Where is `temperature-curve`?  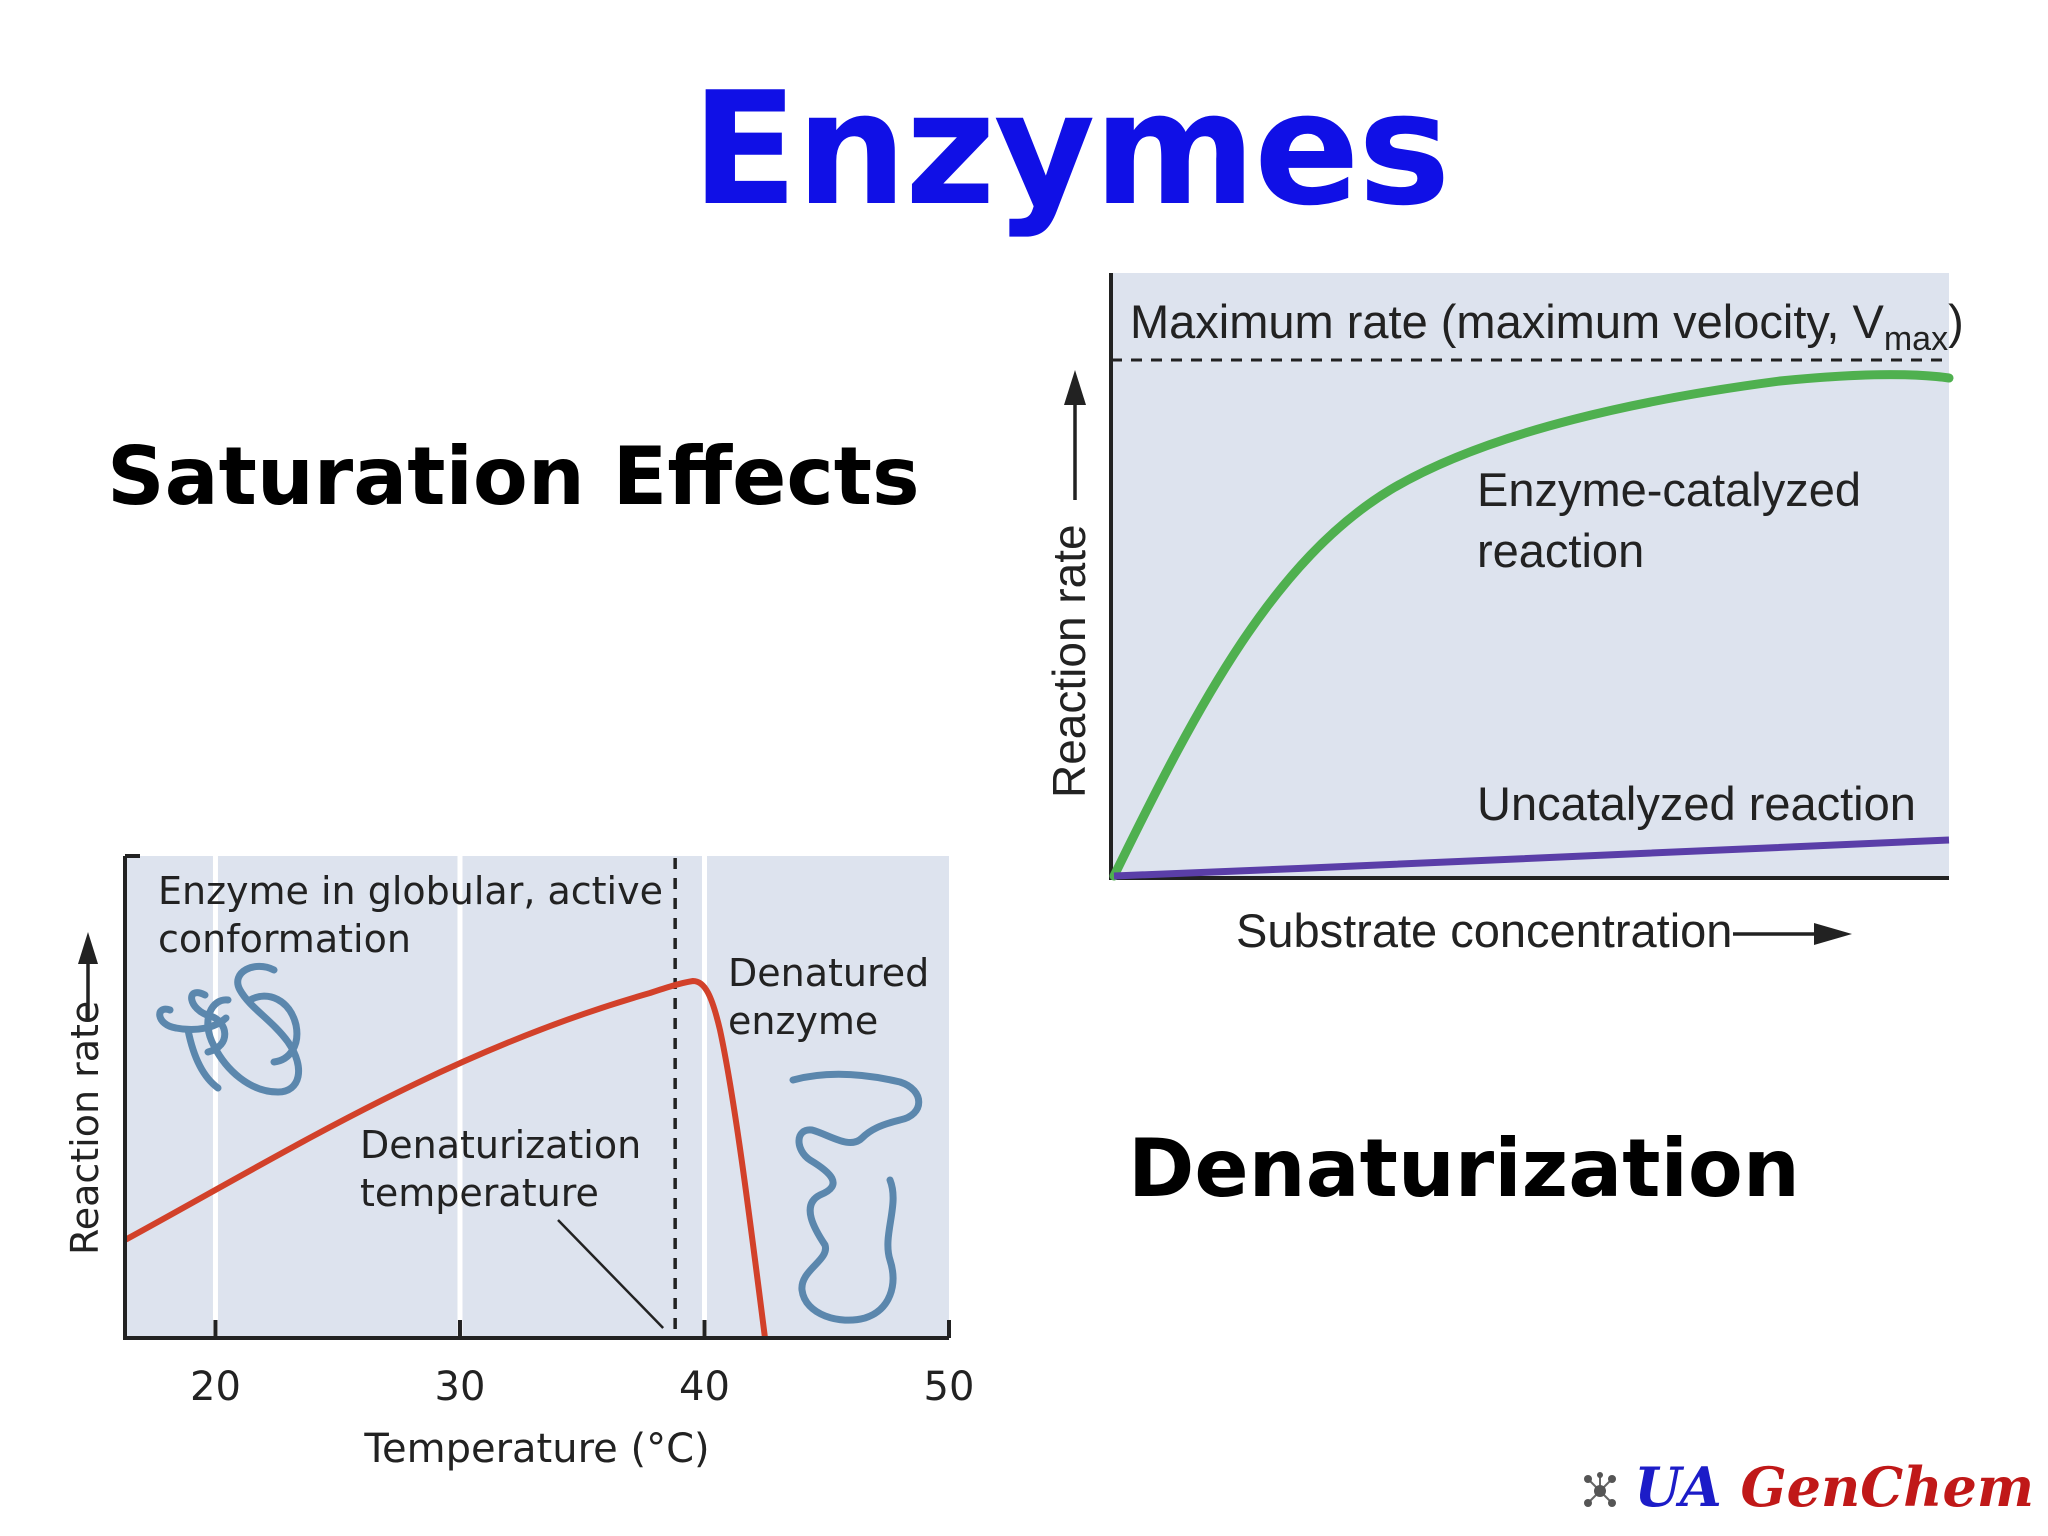 temperature-curve is located at coordinates (445, 1158).